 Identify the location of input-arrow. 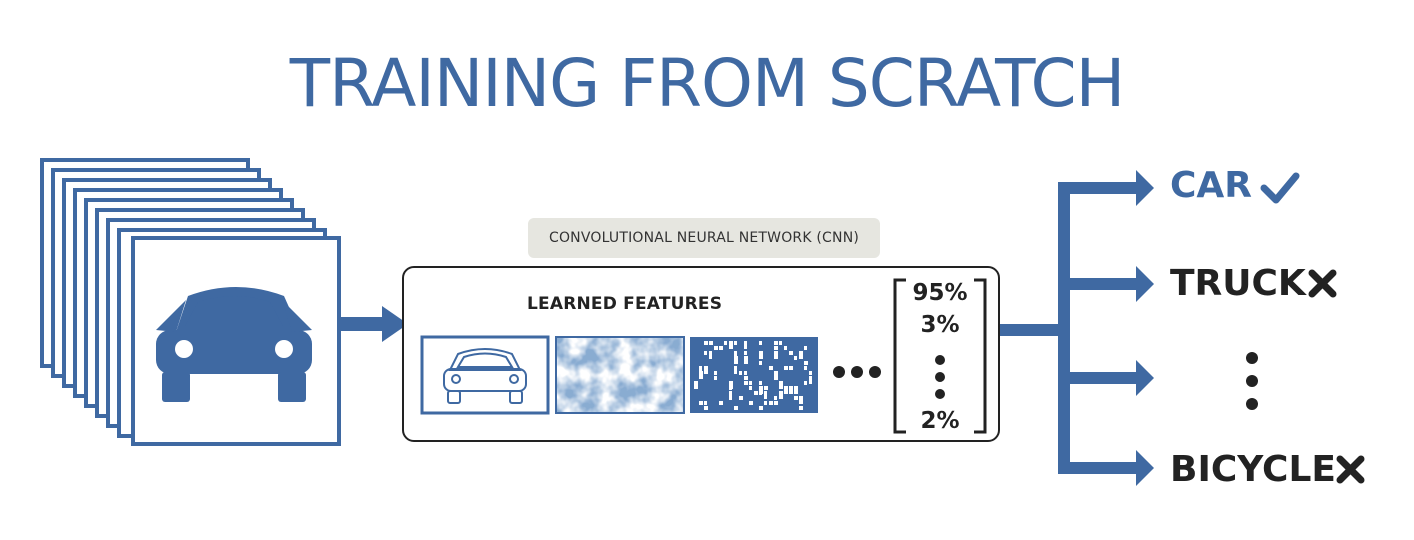
(374, 324).